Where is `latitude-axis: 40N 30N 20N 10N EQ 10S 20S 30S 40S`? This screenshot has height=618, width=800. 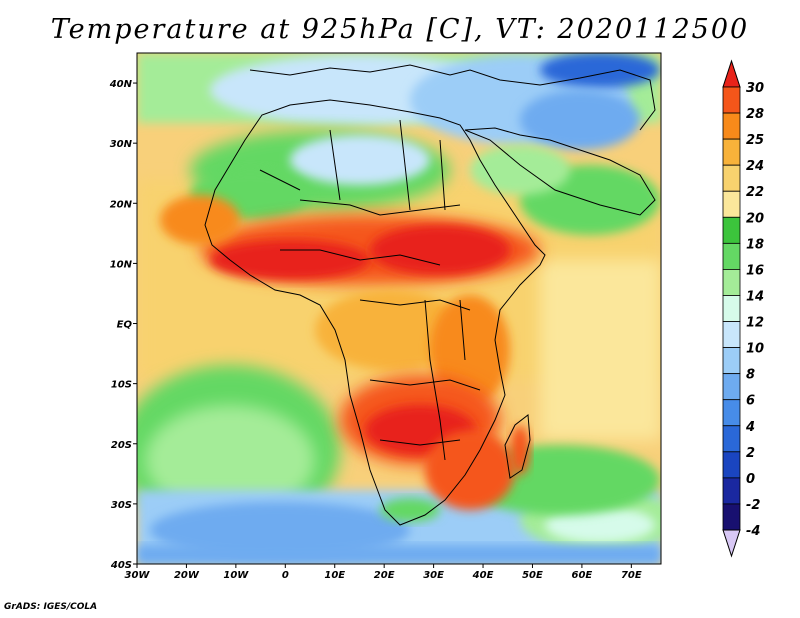 latitude-axis: 40N 30N 20N 10N EQ 10S 20S 30S 40S is located at coordinates (123, 325).